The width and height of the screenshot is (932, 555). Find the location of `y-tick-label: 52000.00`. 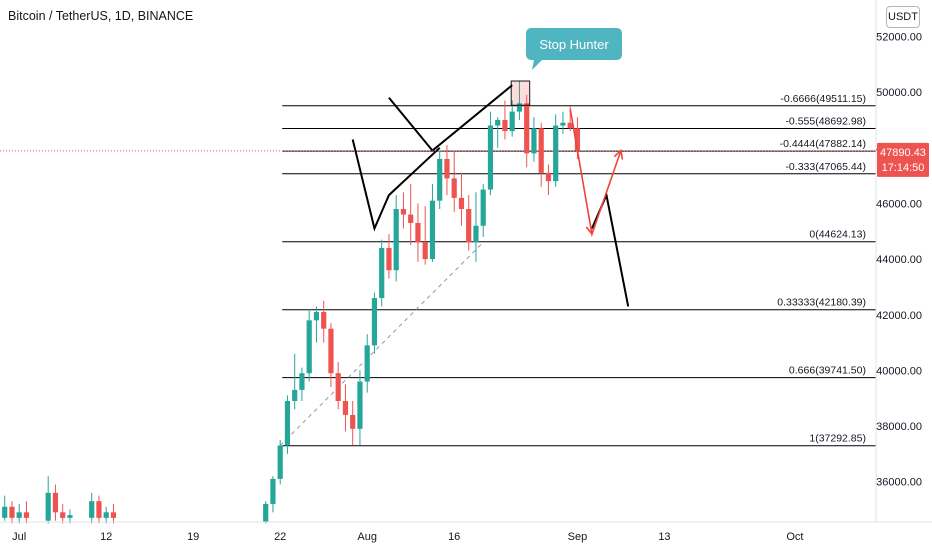

y-tick-label: 52000.00 is located at coordinates (899, 38).